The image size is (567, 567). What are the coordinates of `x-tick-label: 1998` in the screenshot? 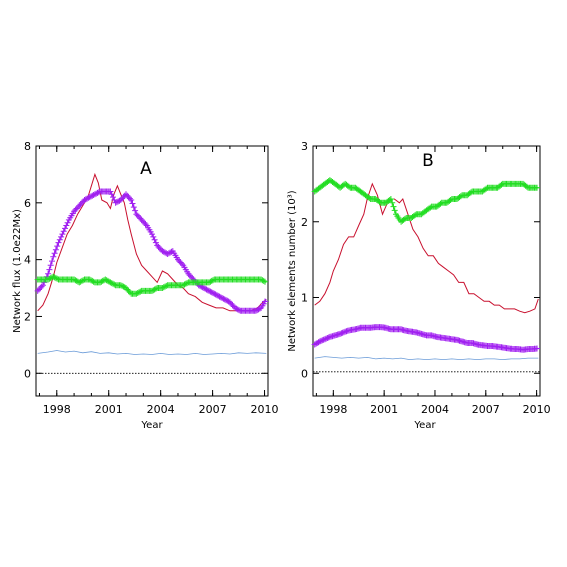 It's located at (57, 409).